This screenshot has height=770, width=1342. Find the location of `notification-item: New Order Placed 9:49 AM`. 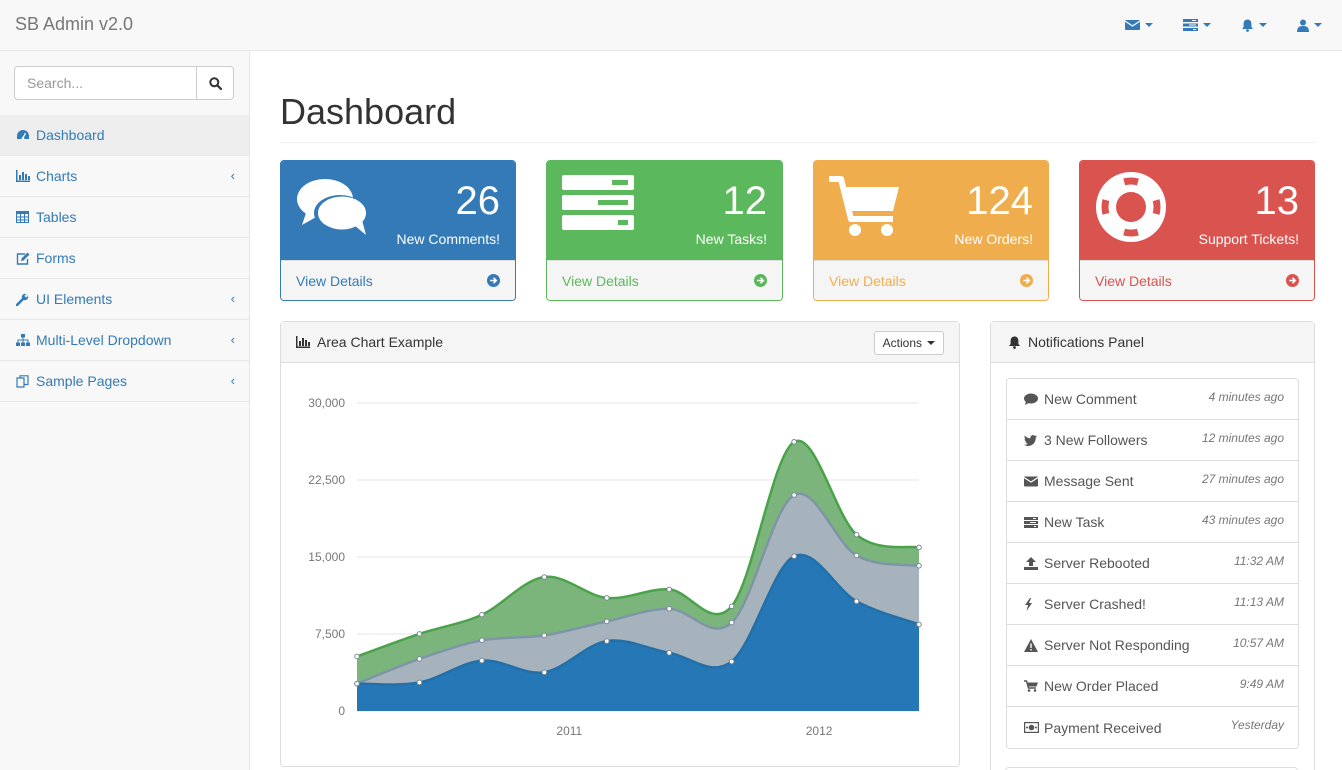

notification-item: New Order Placed 9:49 AM is located at coordinates (1152, 686).